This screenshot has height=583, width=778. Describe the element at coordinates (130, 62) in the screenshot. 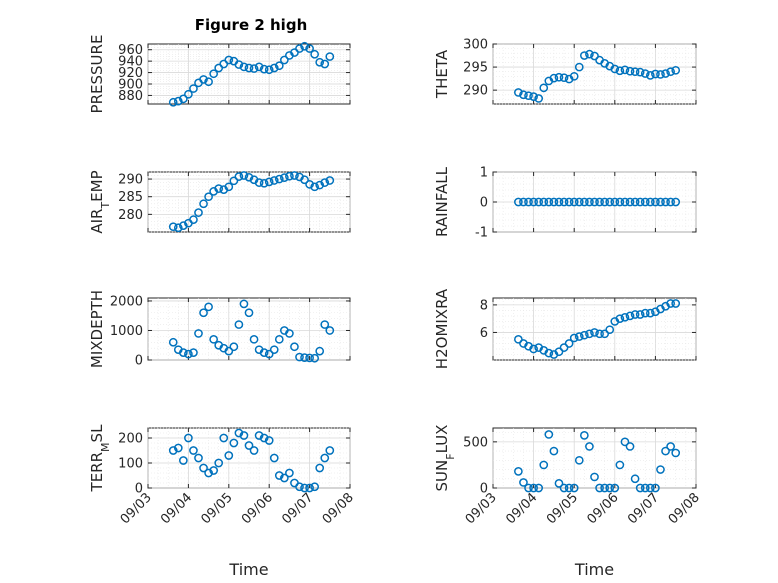

I see `y-tick-label: 940` at that location.